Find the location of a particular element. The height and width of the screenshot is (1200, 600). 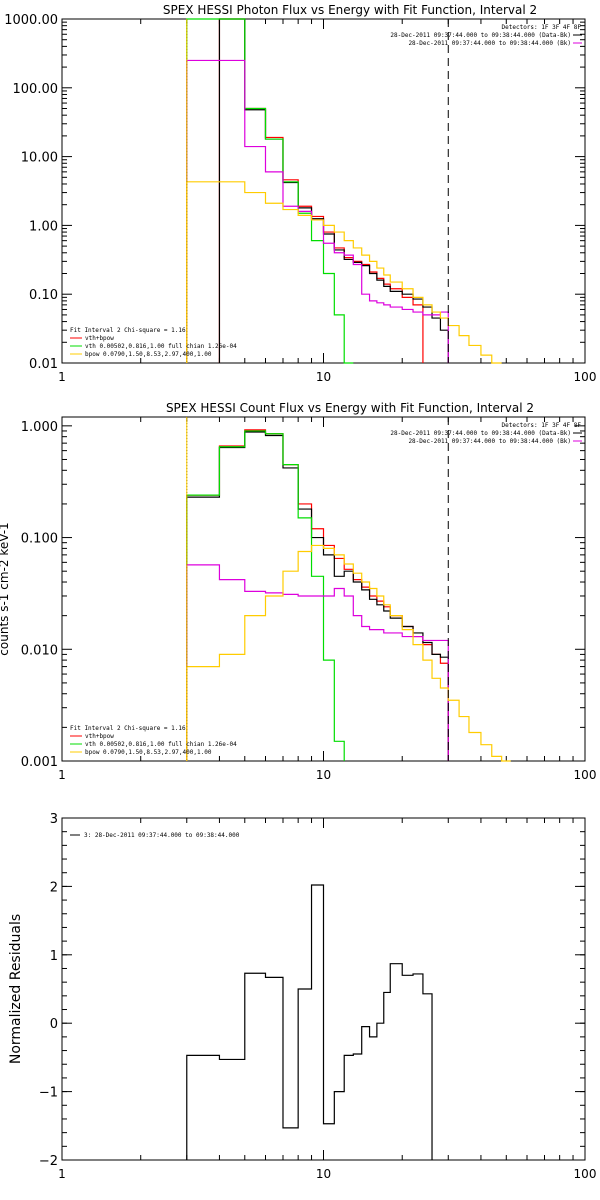

y-tick-label: 0.001 is located at coordinates (39, 762).